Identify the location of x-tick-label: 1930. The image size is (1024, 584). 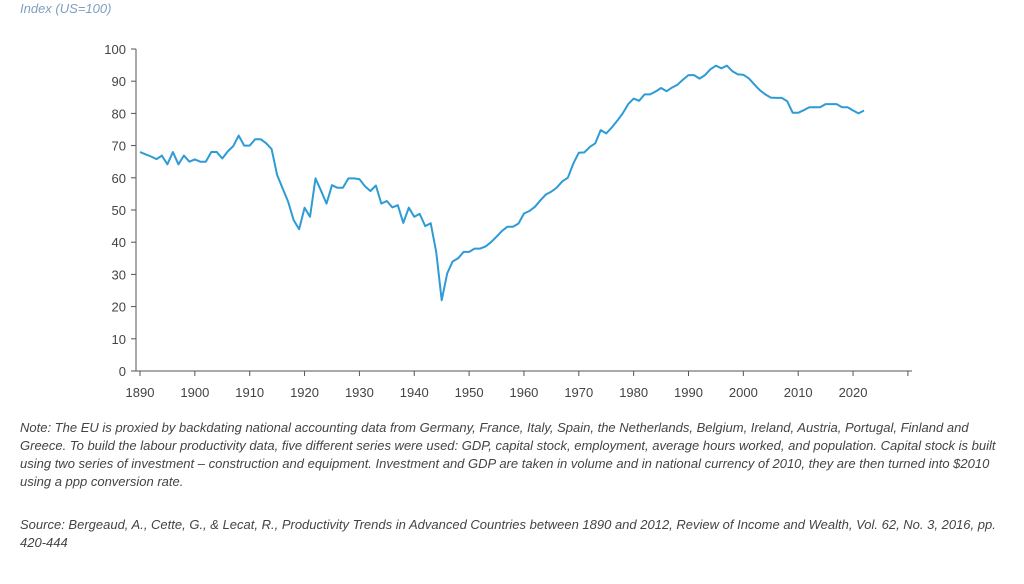
(359, 392).